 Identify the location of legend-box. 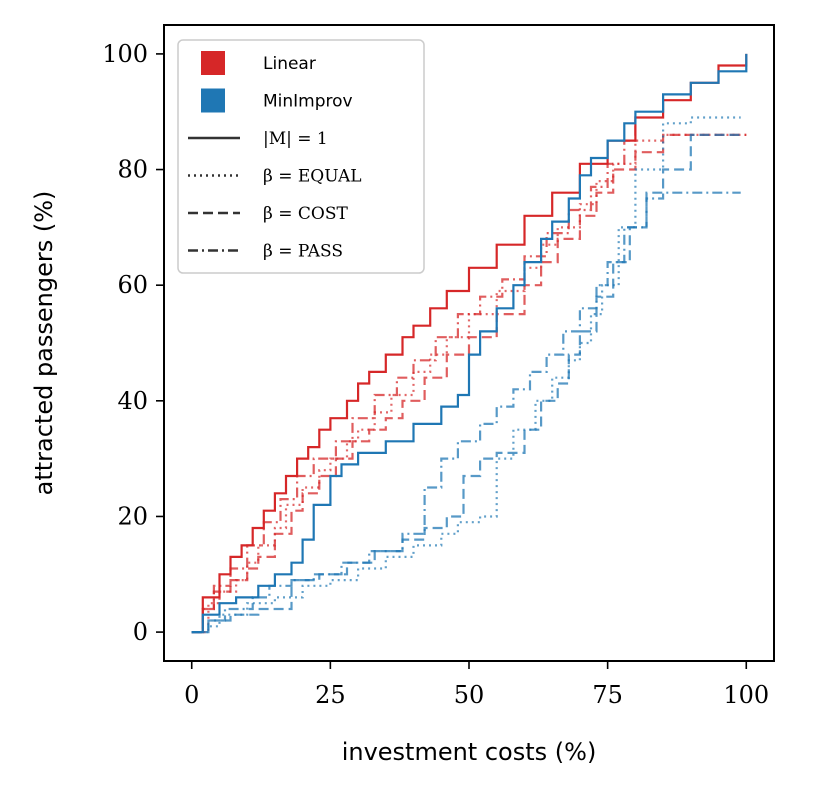
(301, 156).